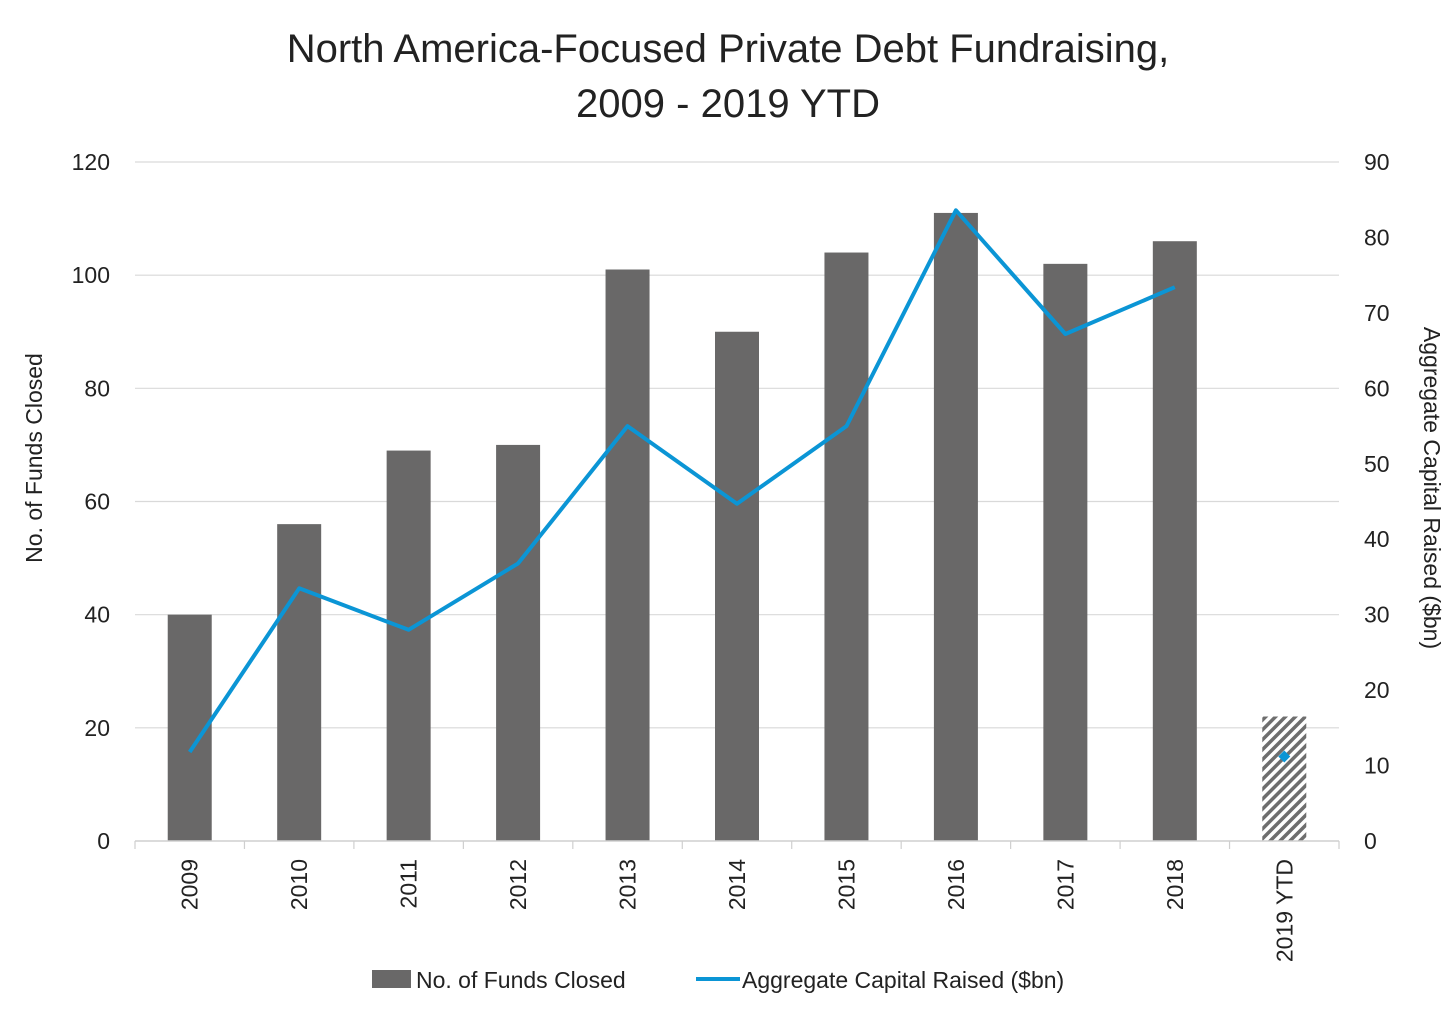  What do you see at coordinates (518, 884) in the screenshot?
I see `x-tick-label: 2012` at bounding box center [518, 884].